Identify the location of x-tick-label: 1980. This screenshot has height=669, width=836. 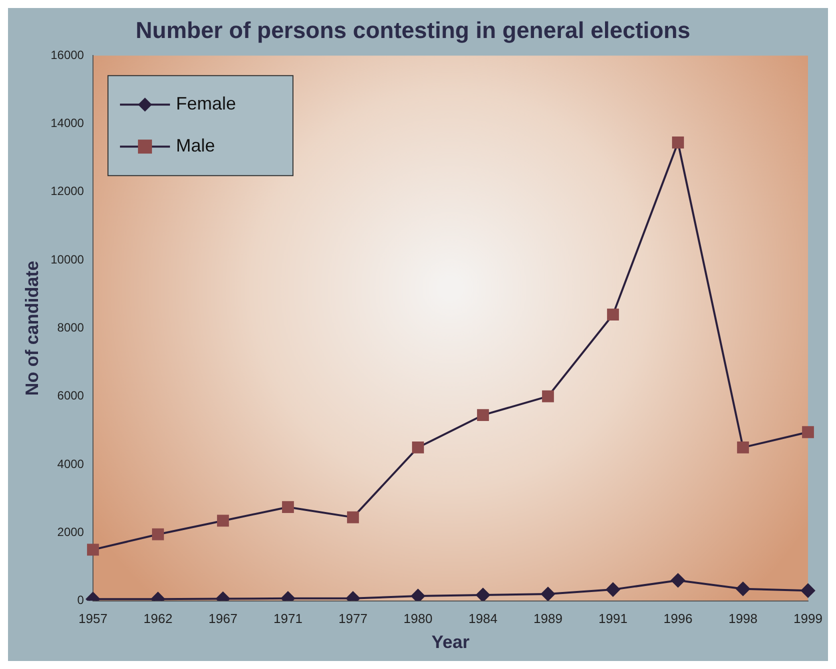
(418, 618).